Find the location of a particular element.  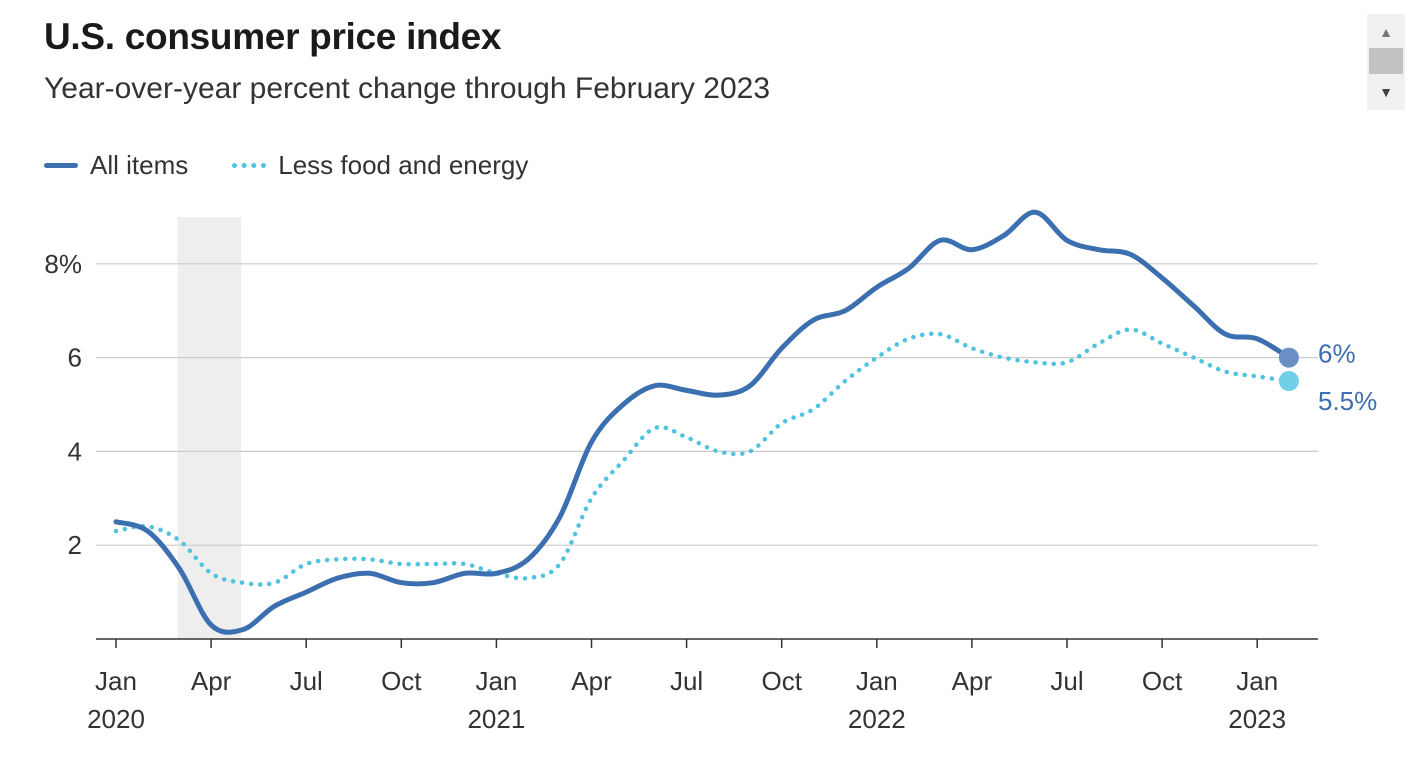

legend-item-core: Less food and energy is located at coordinates (380, 165).